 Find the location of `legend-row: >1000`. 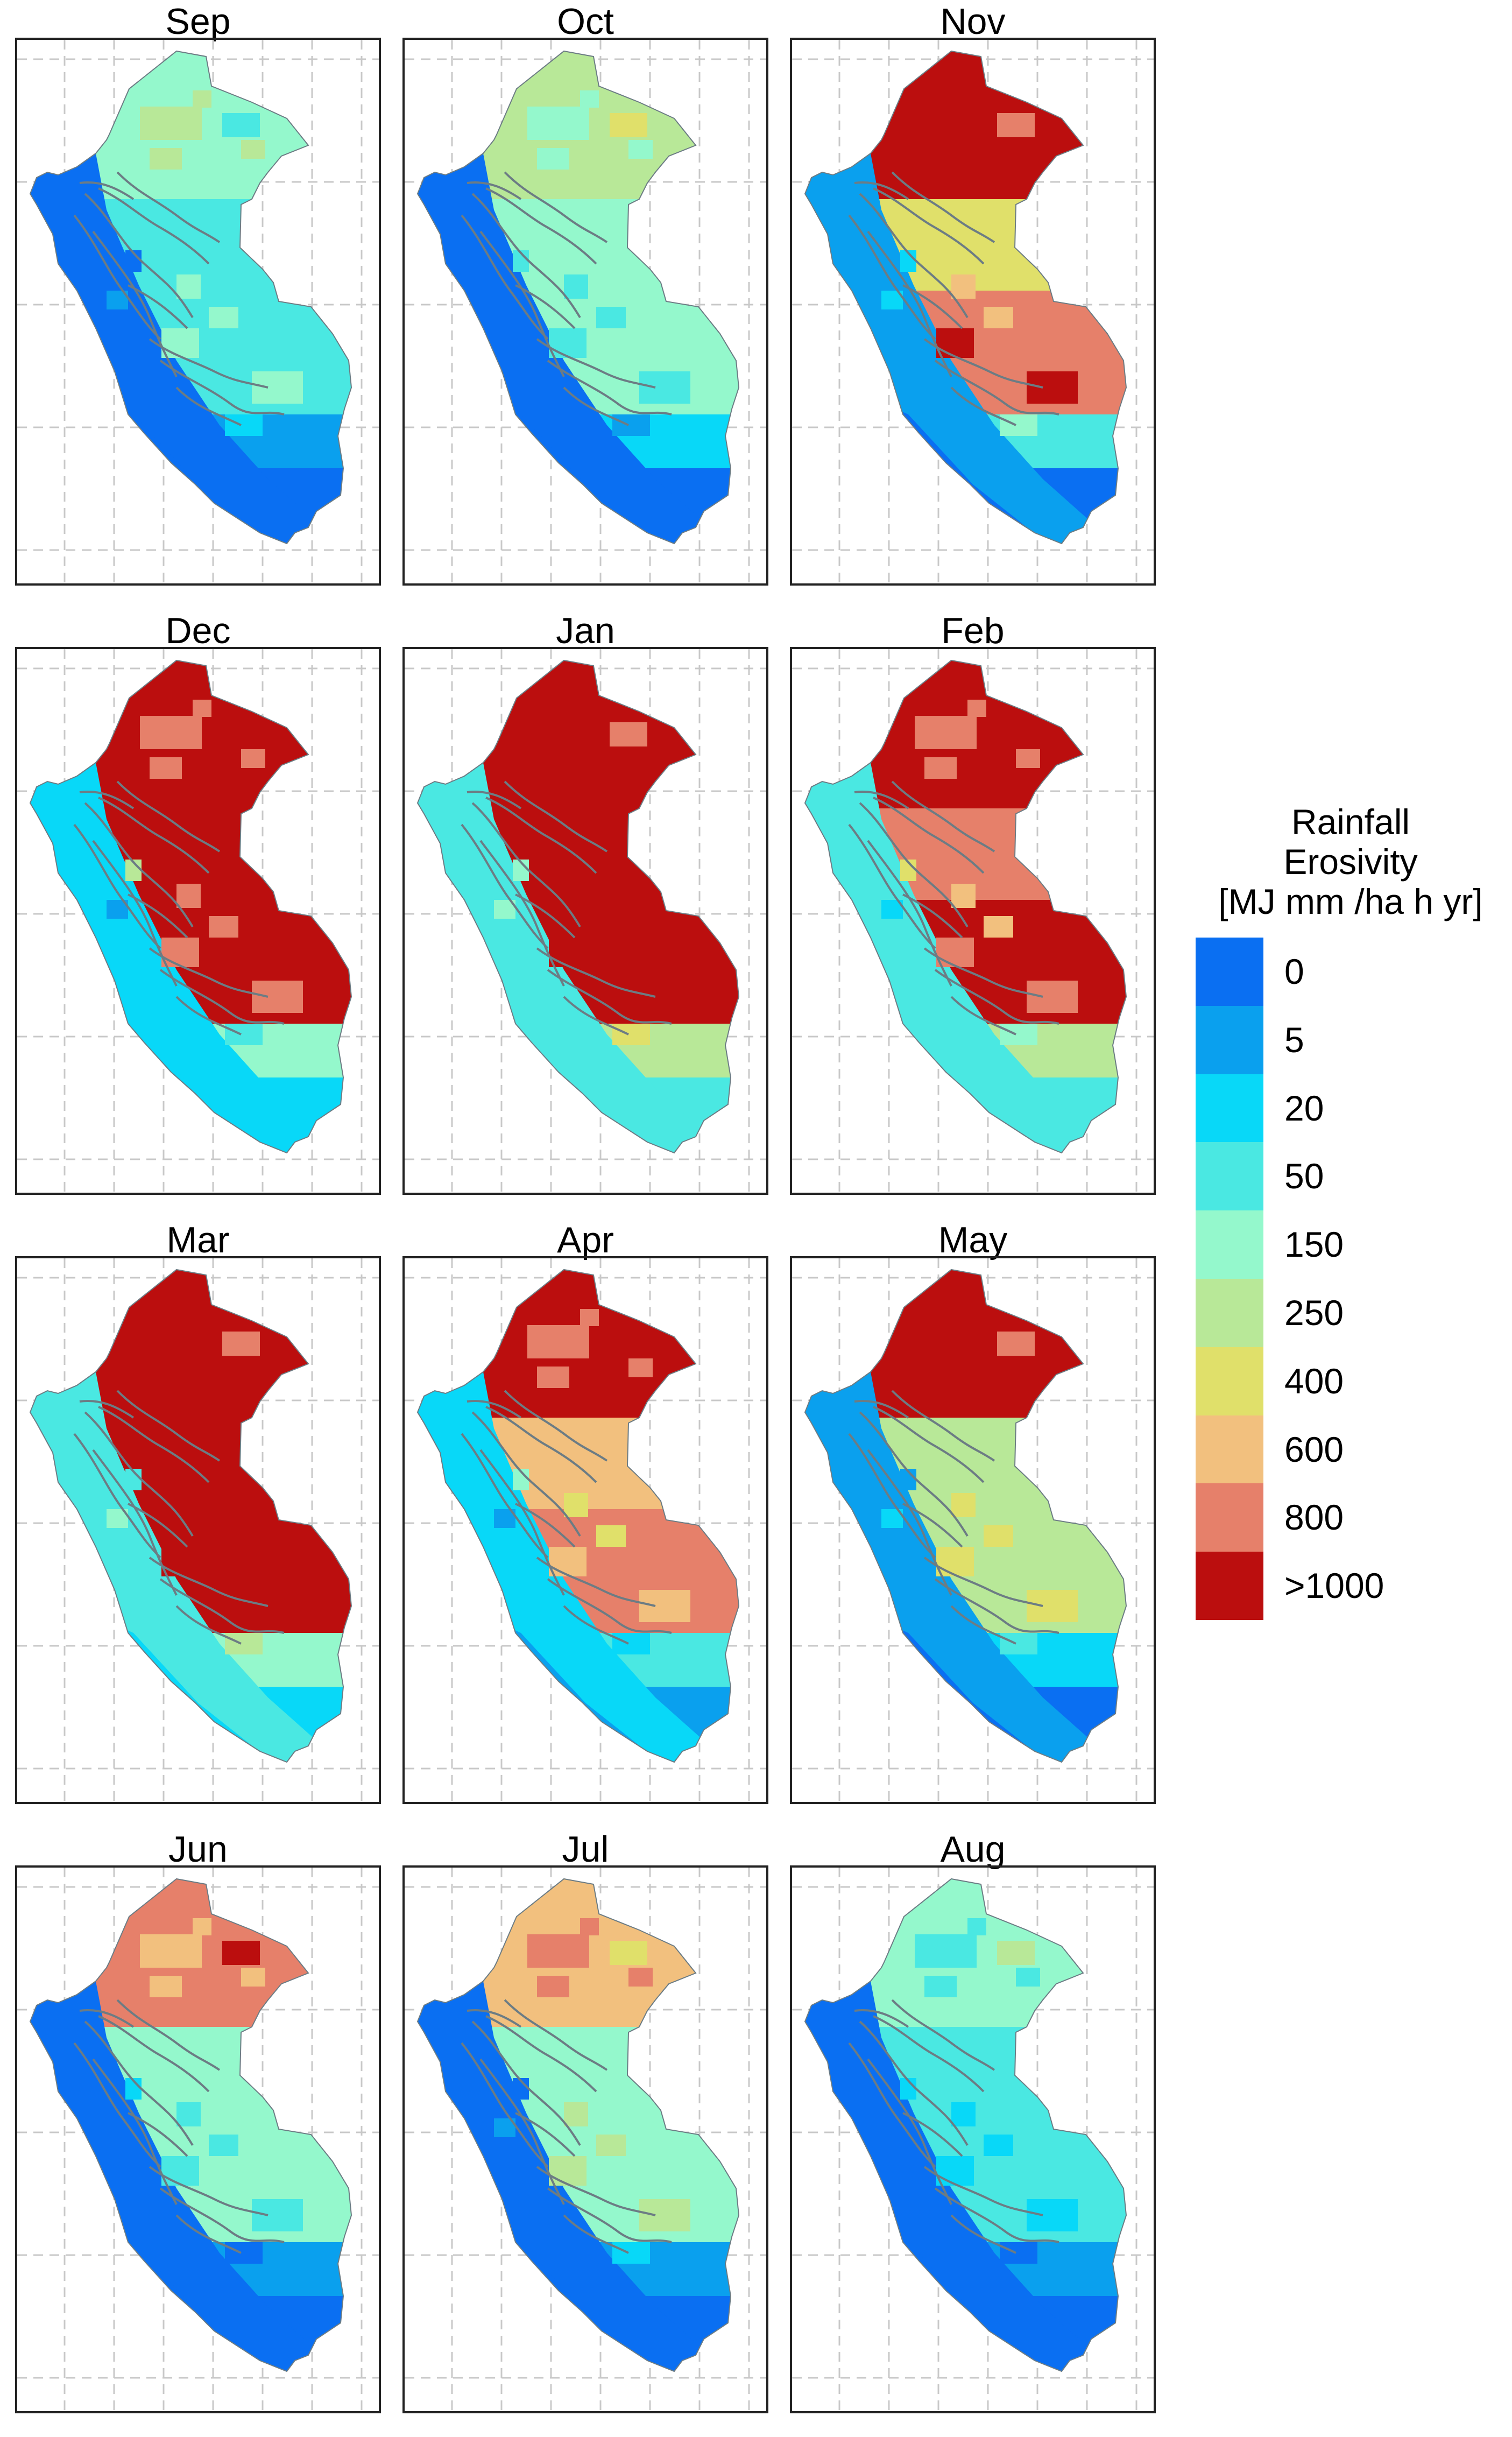

legend-row: >1000 is located at coordinates (1354, 1586).